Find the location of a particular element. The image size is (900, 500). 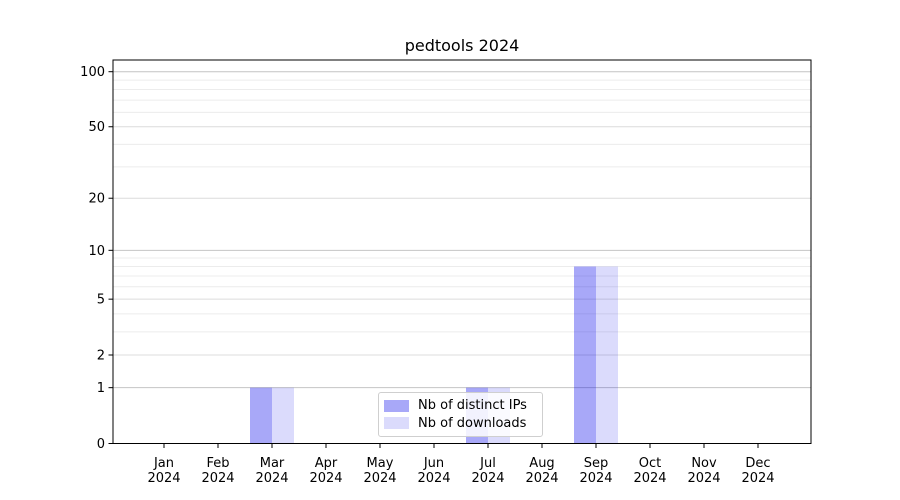

x-tick-label-month: Jun is located at coordinates (433, 463).